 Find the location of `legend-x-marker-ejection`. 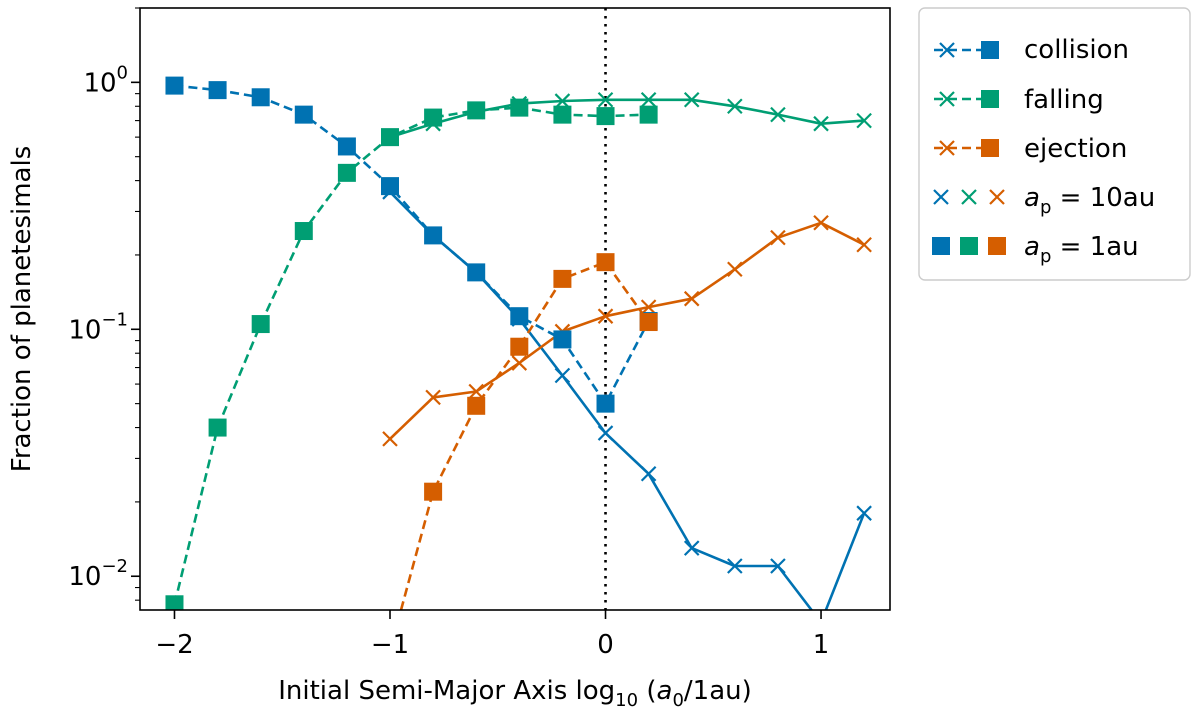

legend-x-marker-ejection is located at coordinates (947, 148).